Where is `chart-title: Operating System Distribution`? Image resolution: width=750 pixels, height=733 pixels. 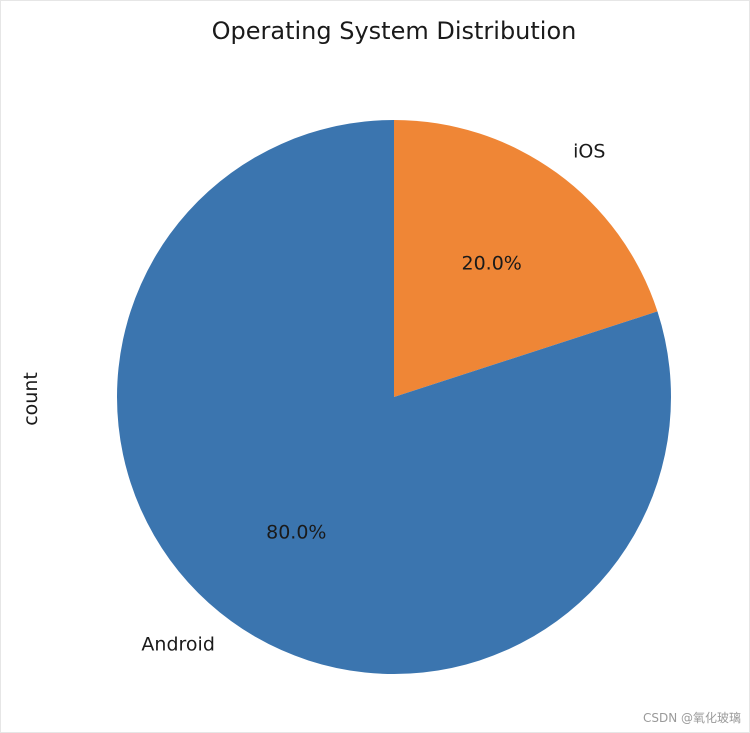
chart-title: Operating System Distribution is located at coordinates (394, 31).